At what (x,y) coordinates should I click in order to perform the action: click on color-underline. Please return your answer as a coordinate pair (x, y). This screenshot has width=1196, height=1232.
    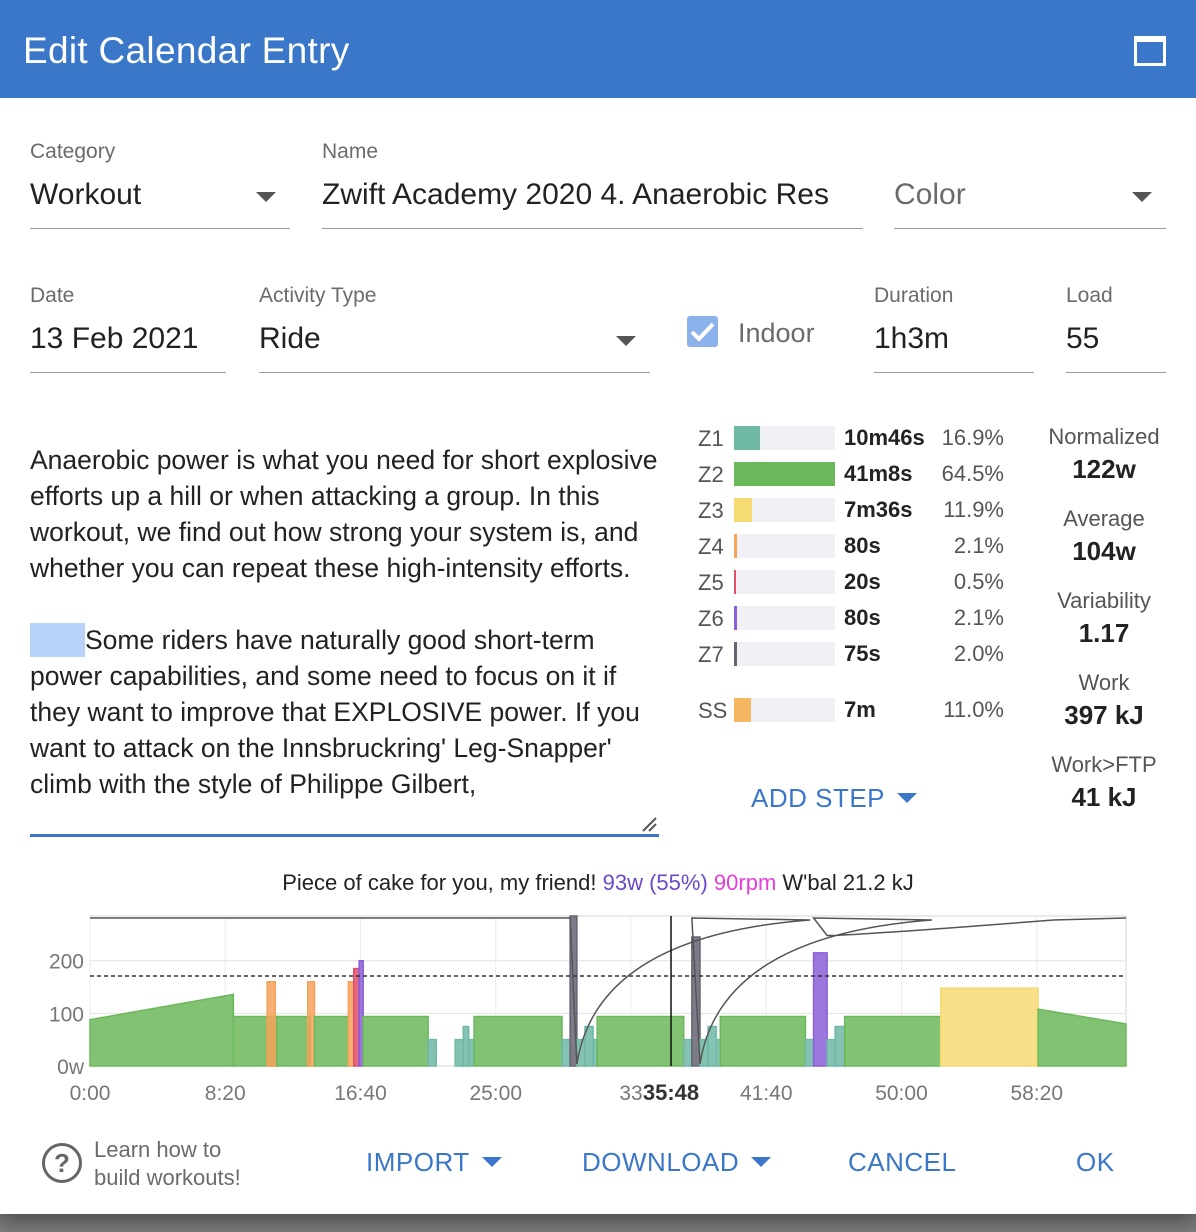
    Looking at the image, I should click on (1030, 228).